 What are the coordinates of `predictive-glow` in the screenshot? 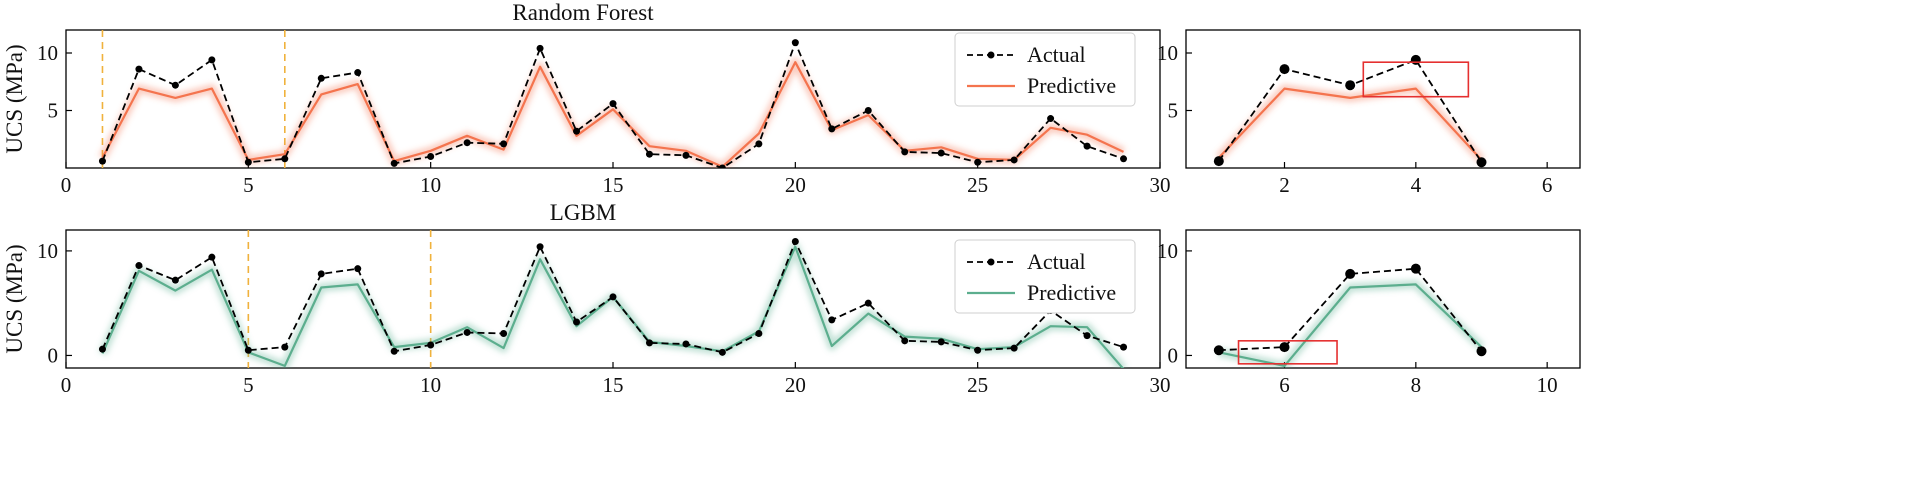 It's located at (1351, 323).